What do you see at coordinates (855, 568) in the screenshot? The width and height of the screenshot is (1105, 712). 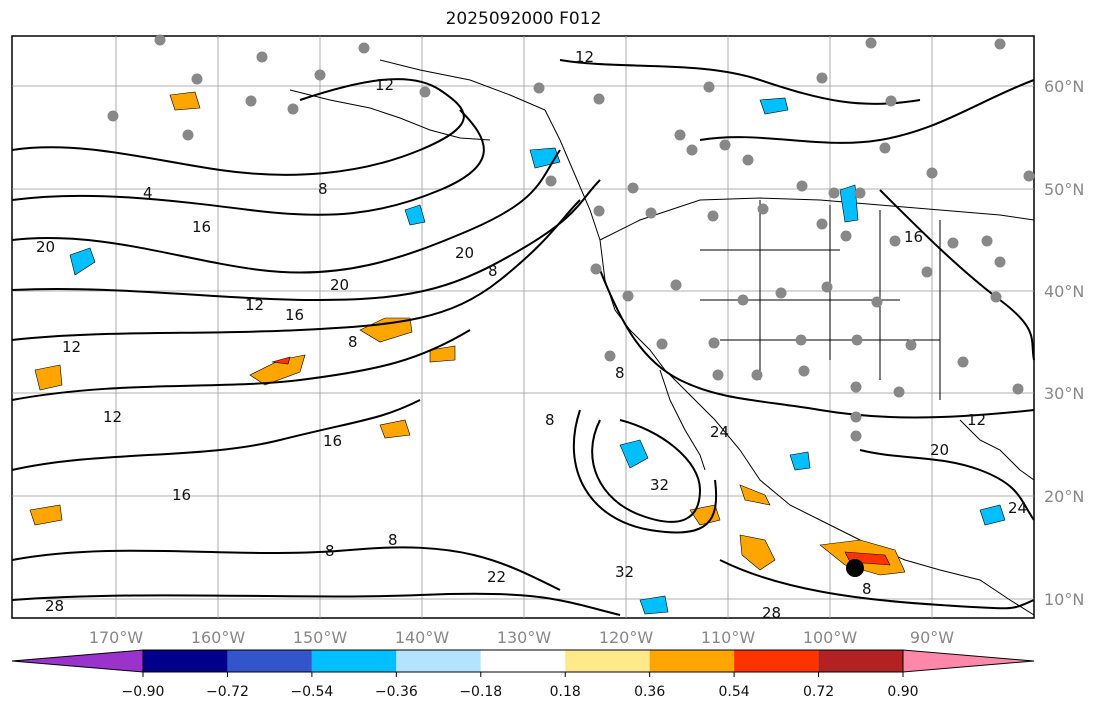 I see `storm-center-marker` at bounding box center [855, 568].